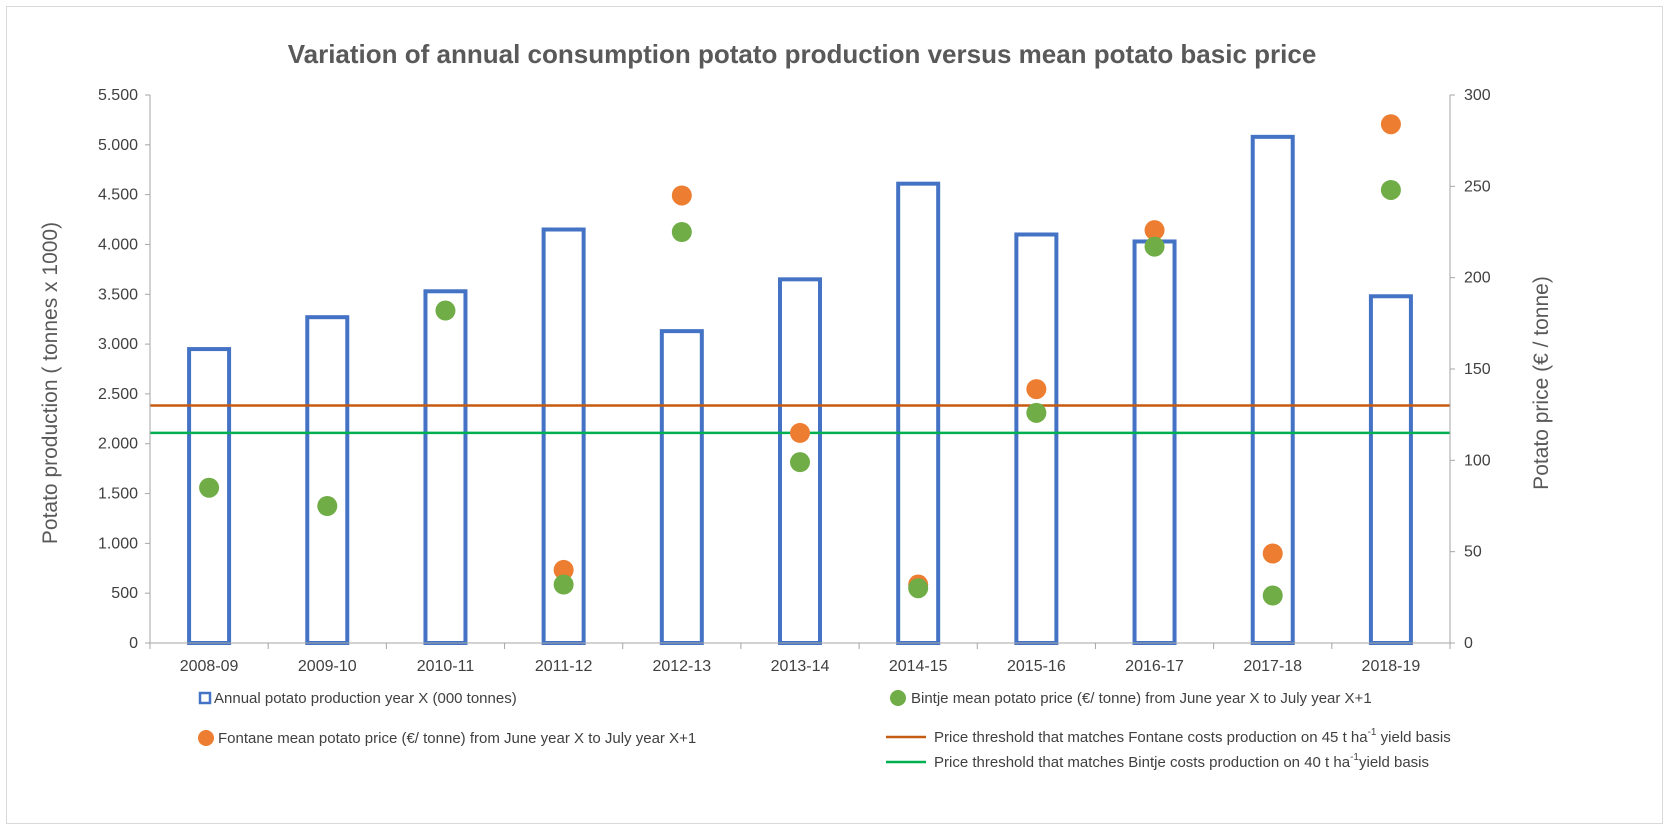  I want to click on x-tick-label: 2014-15, so click(918, 666).